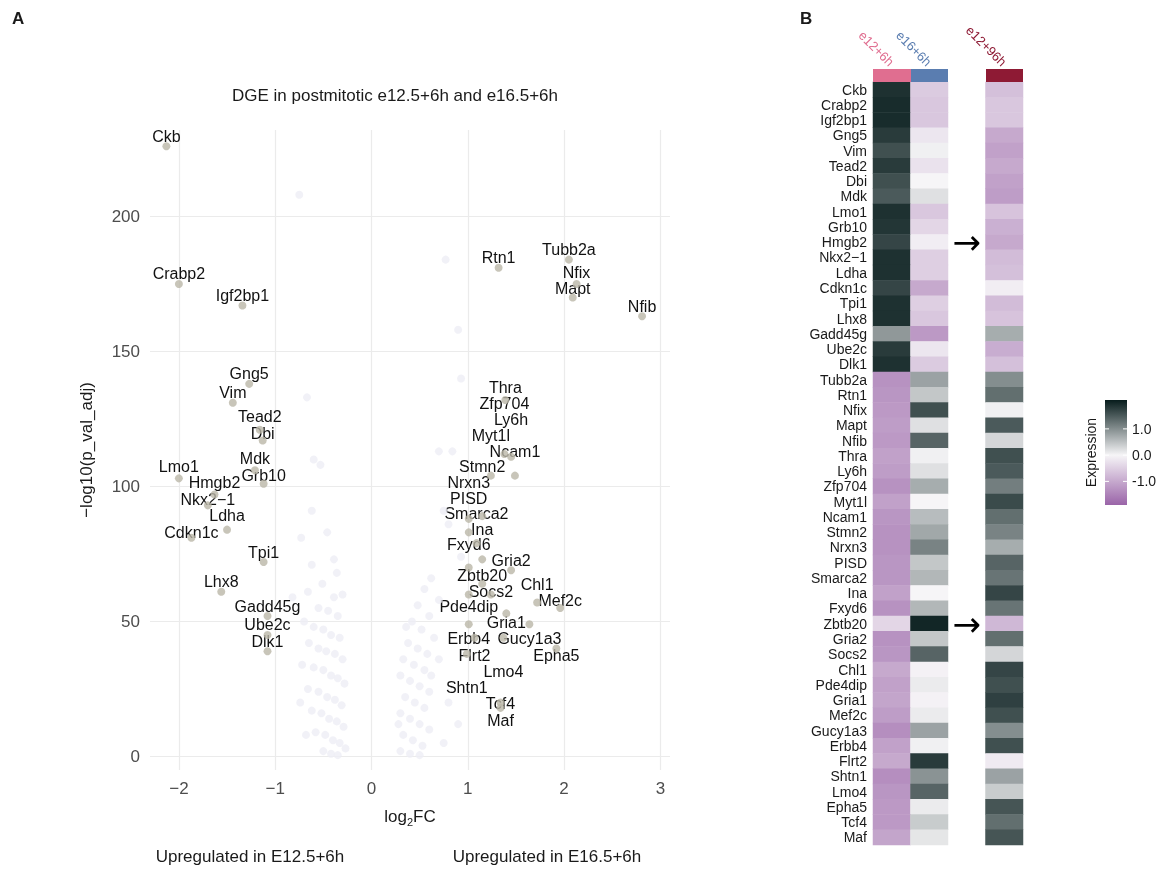 The width and height of the screenshot is (1159, 869). I want to click on y-tick-label: 50, so click(130, 621).